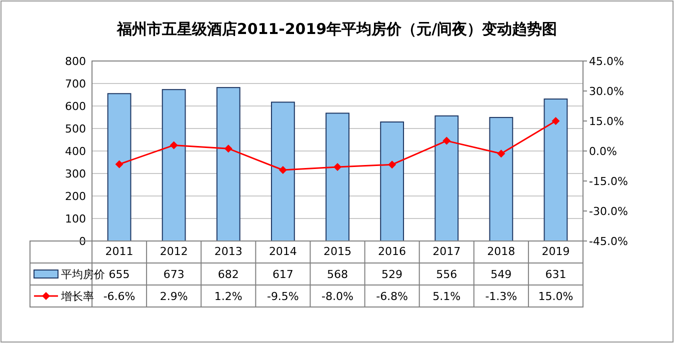  I want to click on x-tick-label: 2013, so click(228, 251).